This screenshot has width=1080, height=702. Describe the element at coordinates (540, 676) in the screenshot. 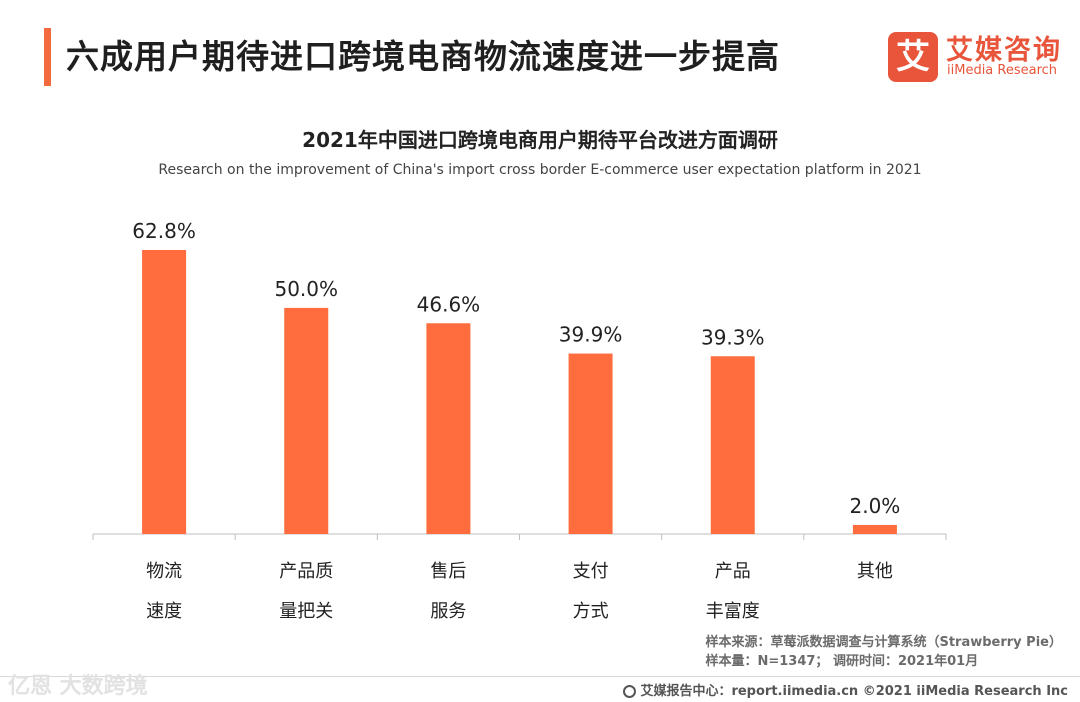

I see `footer-divider` at that location.